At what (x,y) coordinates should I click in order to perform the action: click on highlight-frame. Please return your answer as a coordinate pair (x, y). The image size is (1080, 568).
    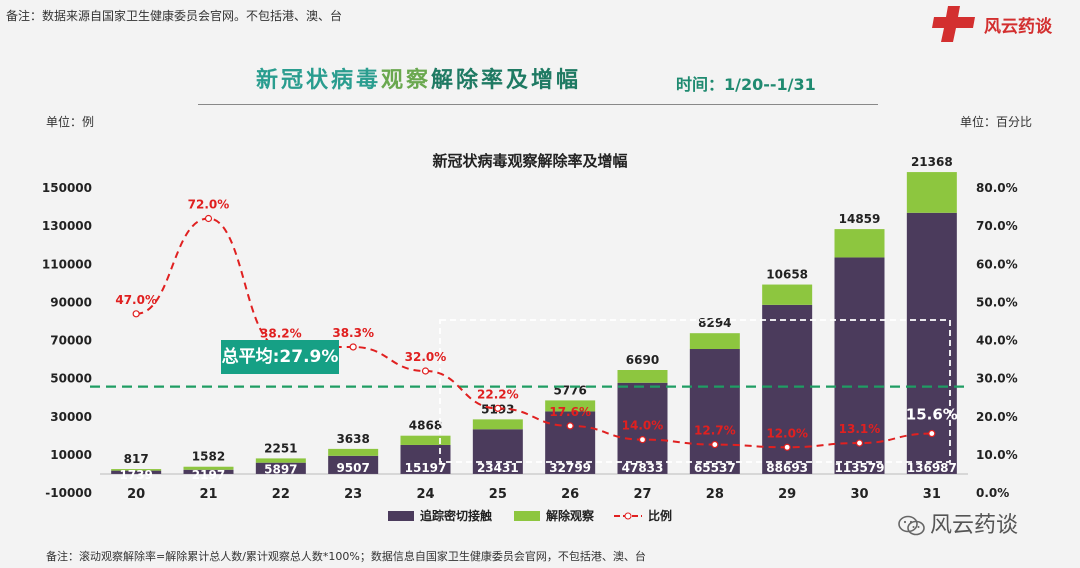
    Looking at the image, I should click on (695, 391).